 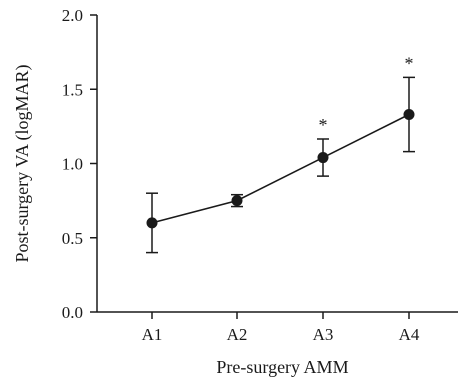 I want to click on y-ticks: 0.0 0.5 1.0 1.5 2.0, so click(x=79, y=164).